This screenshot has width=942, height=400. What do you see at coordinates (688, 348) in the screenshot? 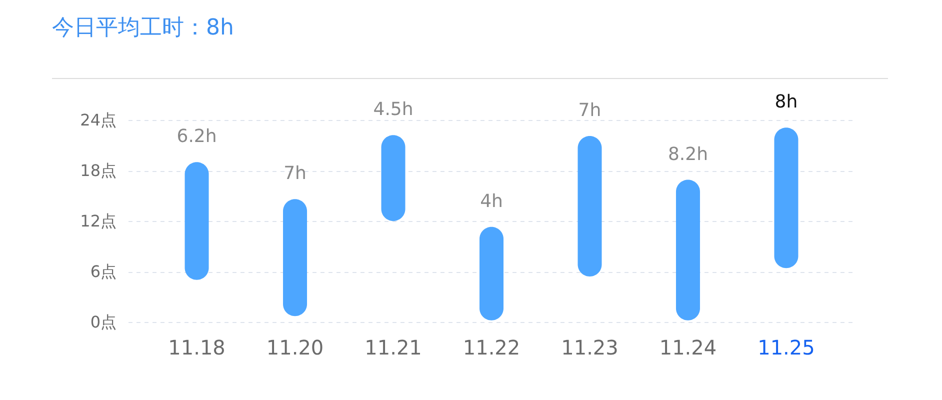
I see `x-tick-label: 11.24` at bounding box center [688, 348].